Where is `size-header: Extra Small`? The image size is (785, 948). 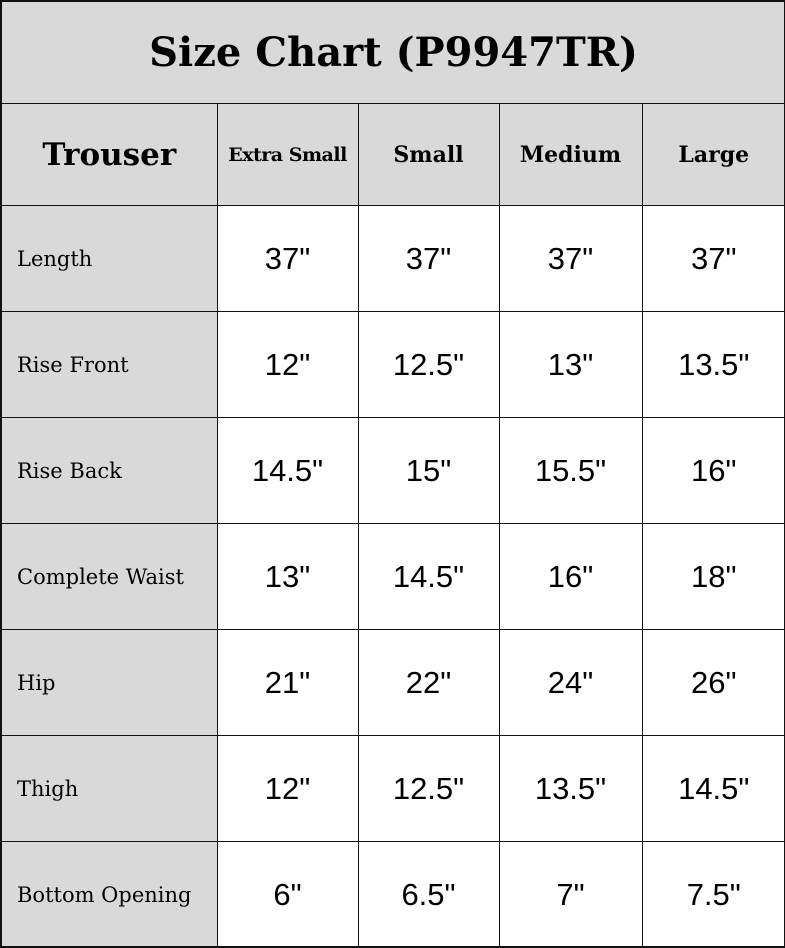 size-header: Extra Small is located at coordinates (287, 154).